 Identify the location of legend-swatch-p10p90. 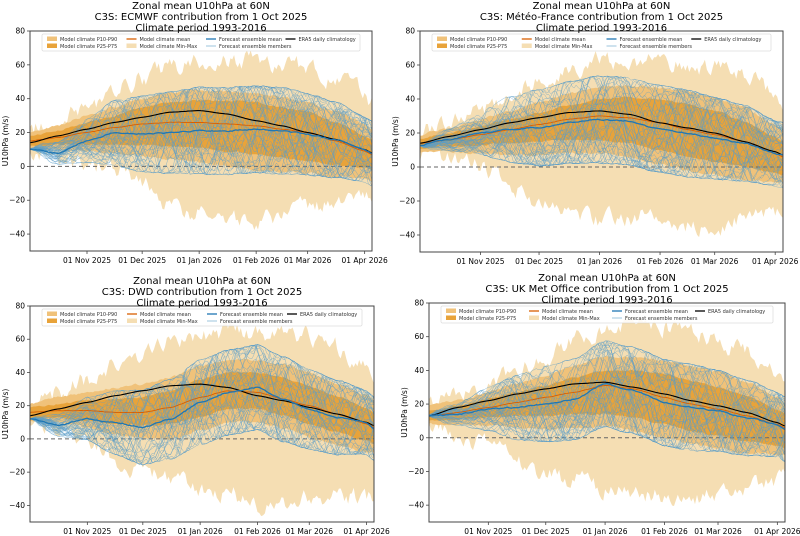
(451, 310).